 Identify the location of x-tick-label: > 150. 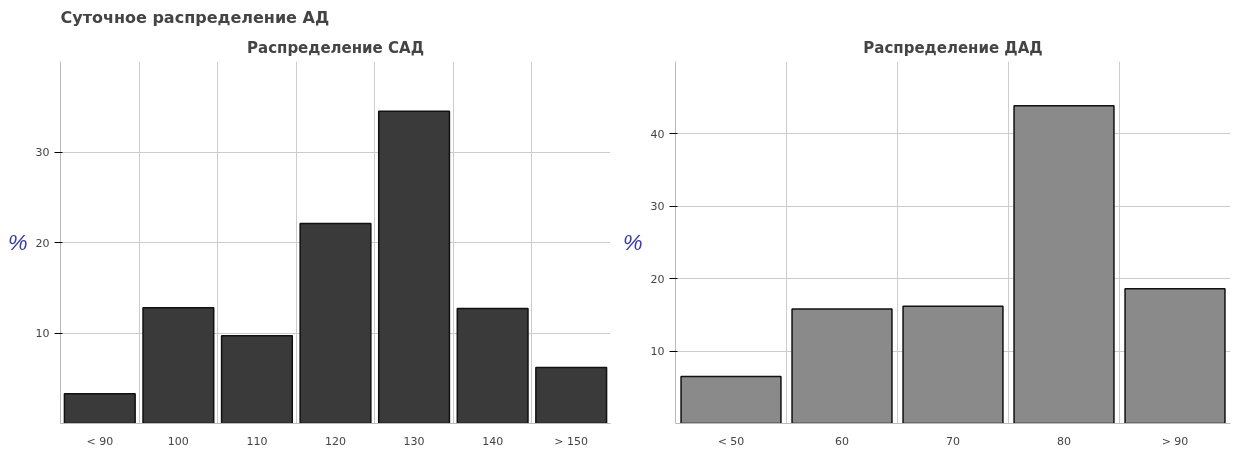
(571, 441).